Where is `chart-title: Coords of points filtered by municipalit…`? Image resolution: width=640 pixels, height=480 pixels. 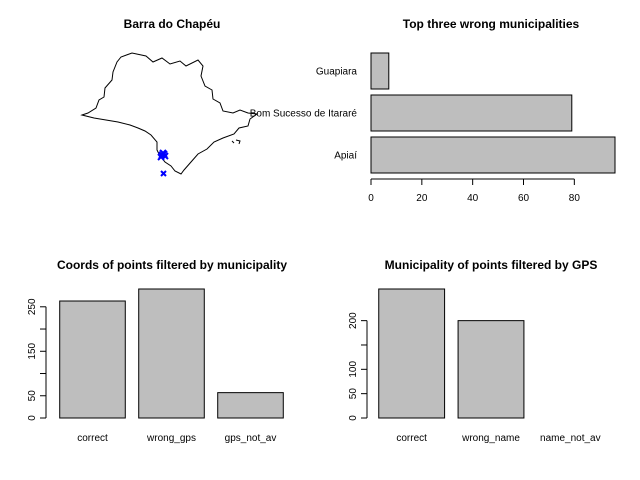
chart-title: Coords of points filtered by municipalit… is located at coordinates (172, 265).